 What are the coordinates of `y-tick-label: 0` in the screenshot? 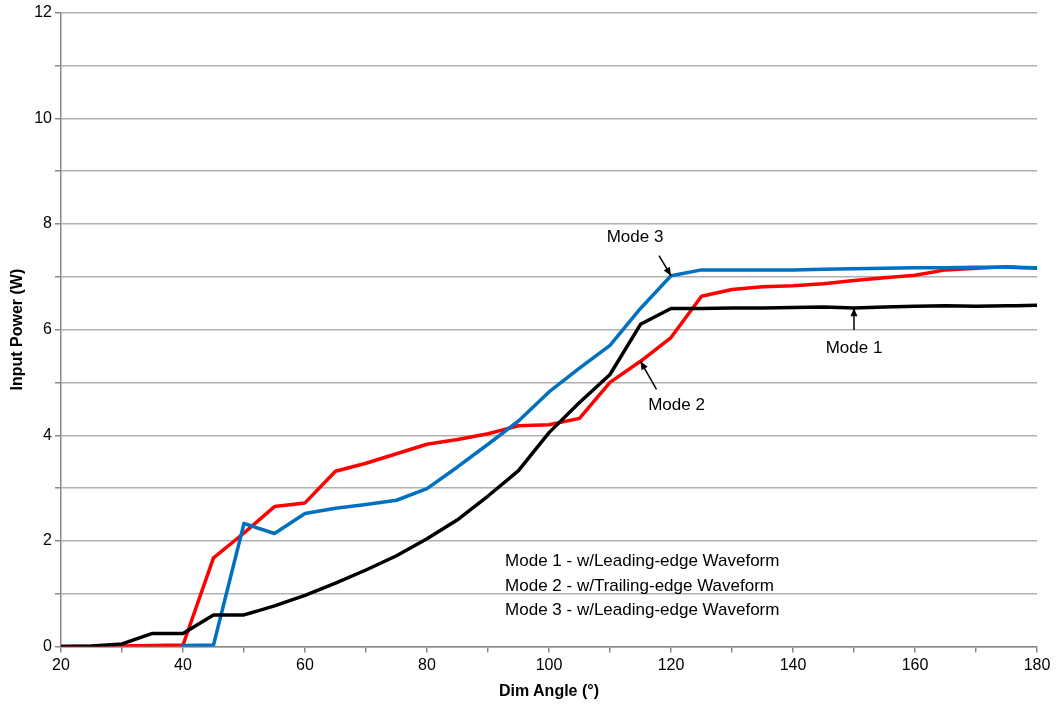 It's located at (48, 646).